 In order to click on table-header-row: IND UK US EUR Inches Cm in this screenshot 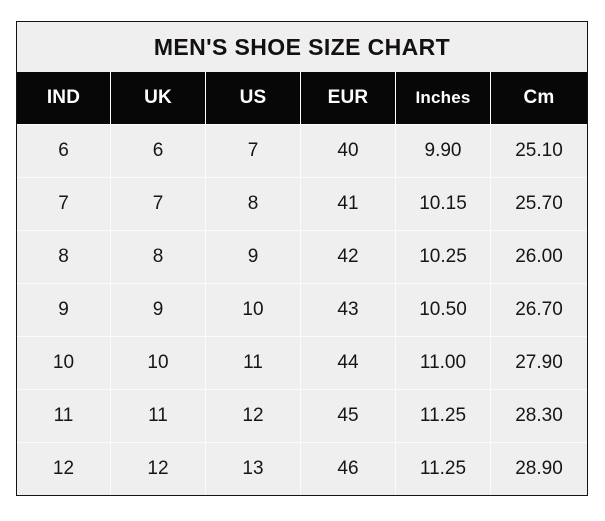, I will do `click(302, 98)`.